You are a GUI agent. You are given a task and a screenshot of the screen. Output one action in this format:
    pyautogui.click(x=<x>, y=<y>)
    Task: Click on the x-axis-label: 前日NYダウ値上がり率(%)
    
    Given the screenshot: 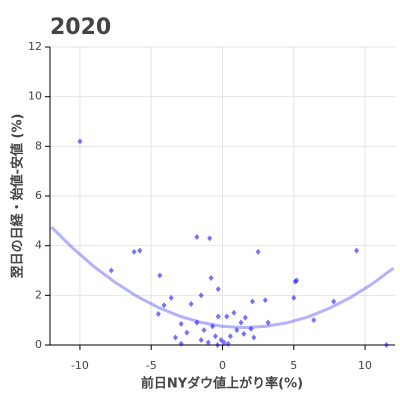 What is the action you would take?
    pyautogui.click(x=222, y=384)
    